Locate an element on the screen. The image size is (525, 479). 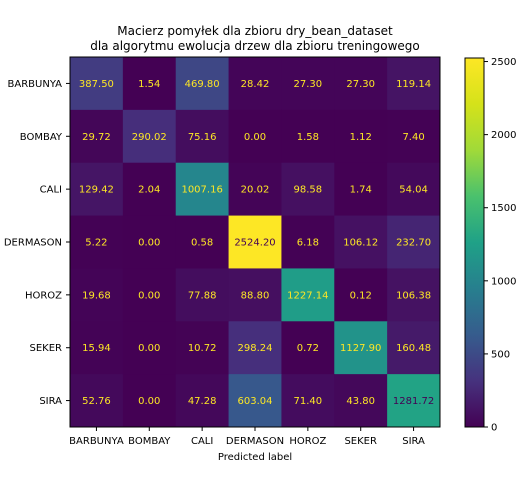
cell-value-label: 129.42 is located at coordinates (96, 190).